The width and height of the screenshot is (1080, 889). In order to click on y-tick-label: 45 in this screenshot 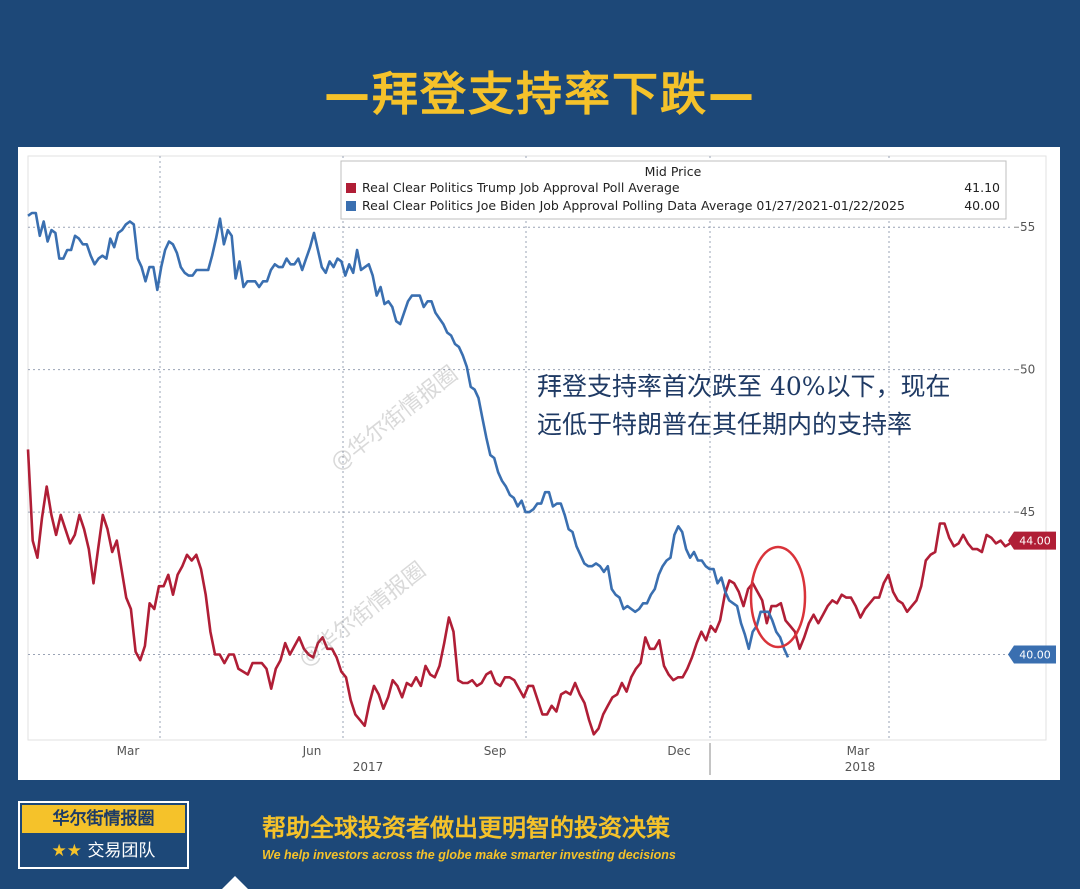, I will do `click(1027, 512)`.